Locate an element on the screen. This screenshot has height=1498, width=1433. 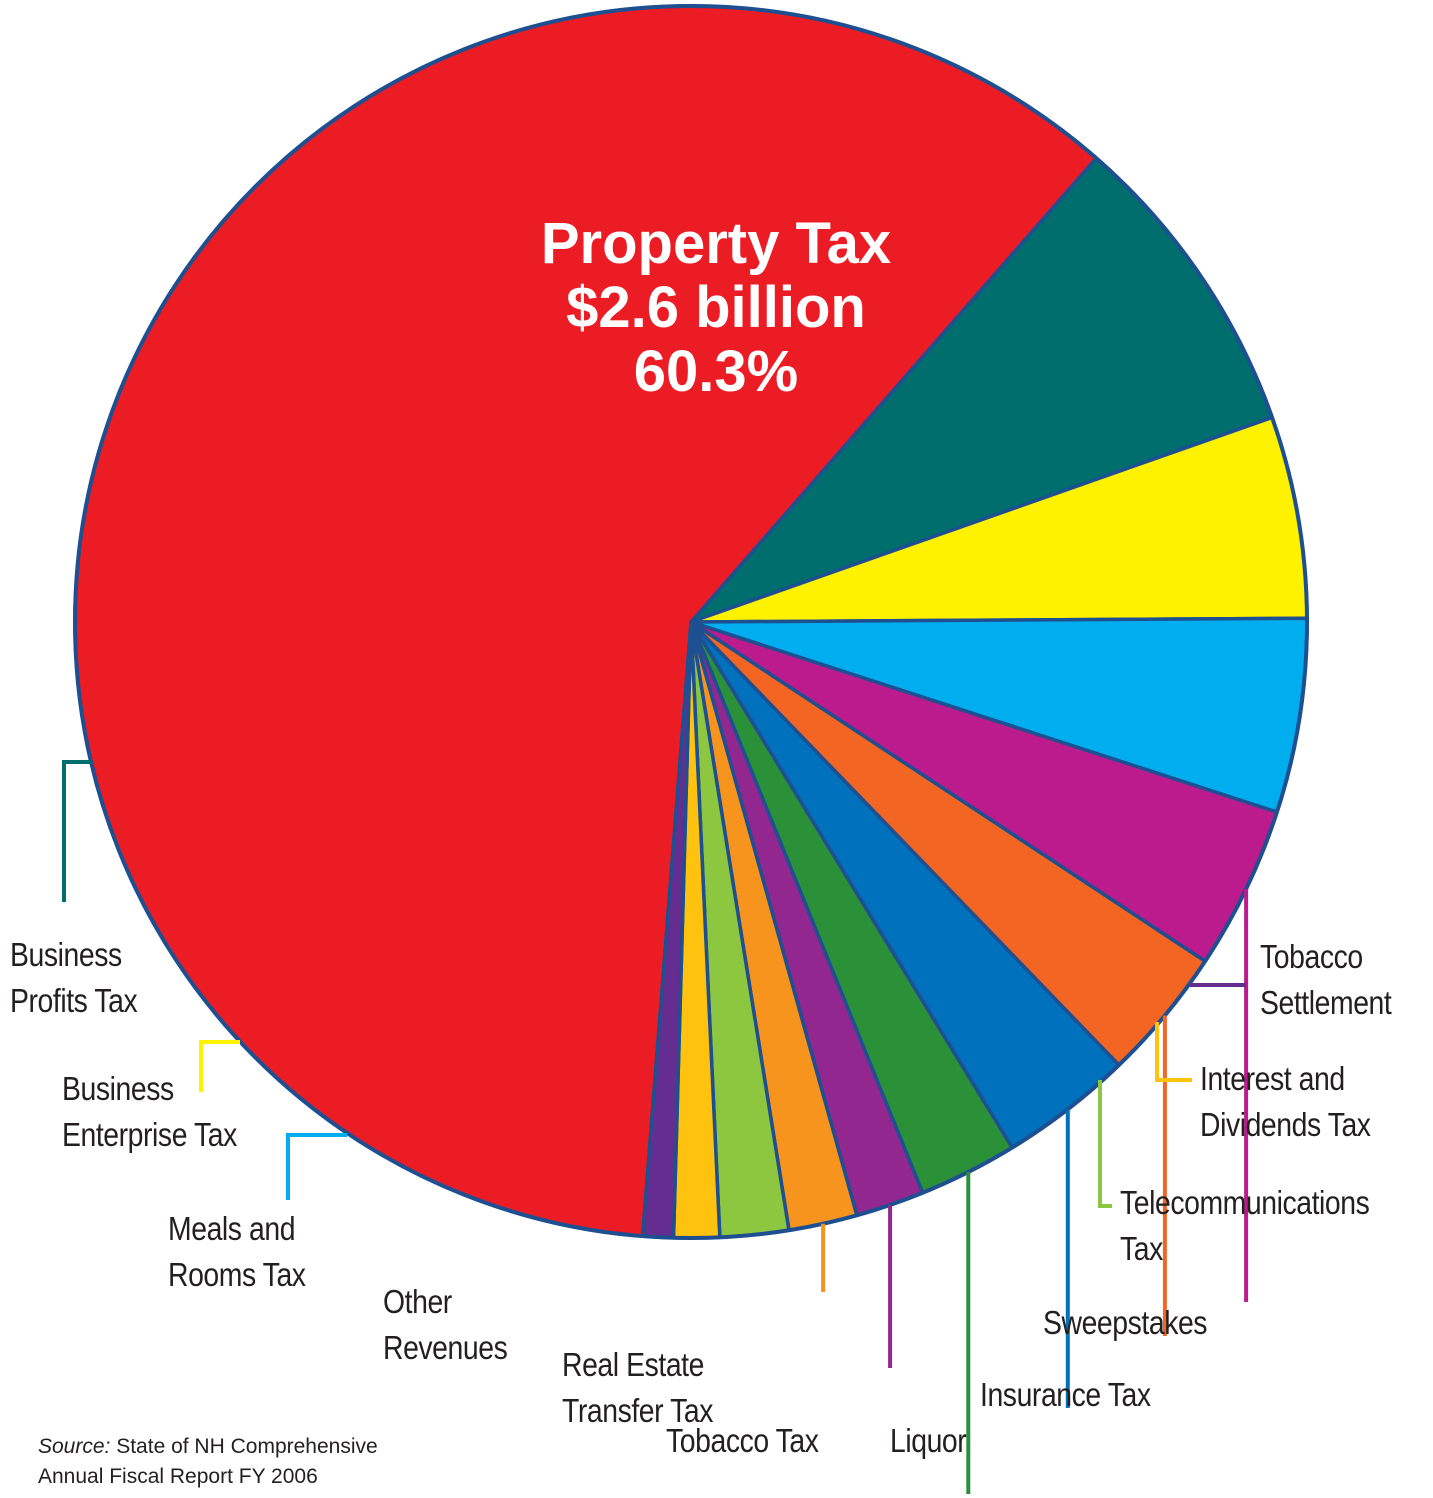
label-liquor: Liquor is located at coordinates (928, 1441).